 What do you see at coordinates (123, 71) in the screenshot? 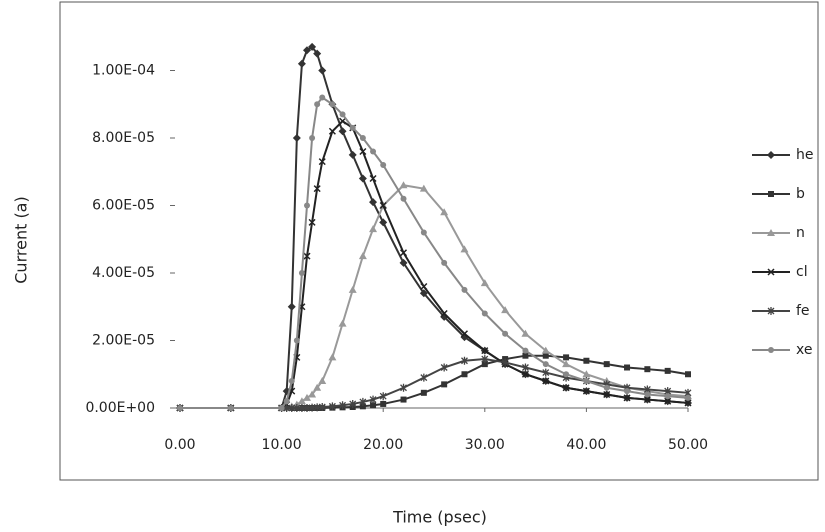
I see `y-tick-label: 1.00E-04` at bounding box center [123, 71].